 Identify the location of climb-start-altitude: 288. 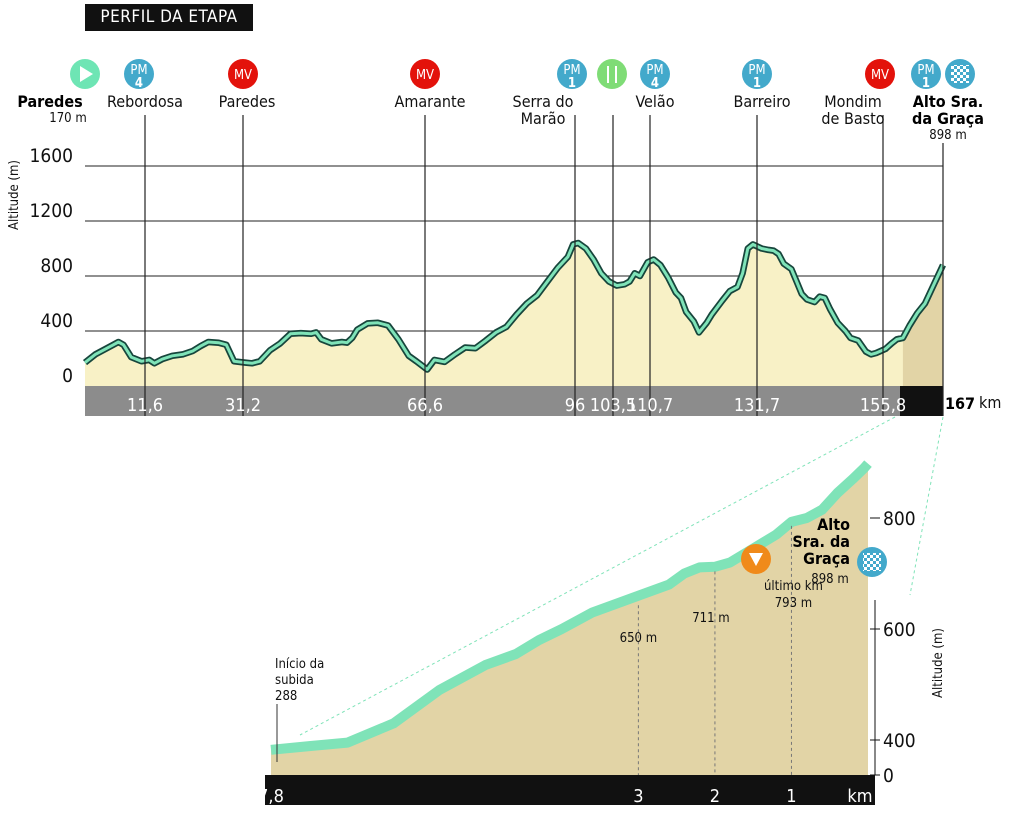
(286, 696).